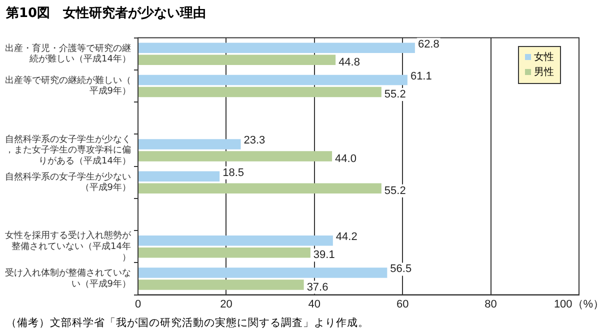 This screenshot has width=609, height=336. What do you see at coordinates (421, 76) in the screenshot?
I see `data-label: 61.1` at bounding box center [421, 76].